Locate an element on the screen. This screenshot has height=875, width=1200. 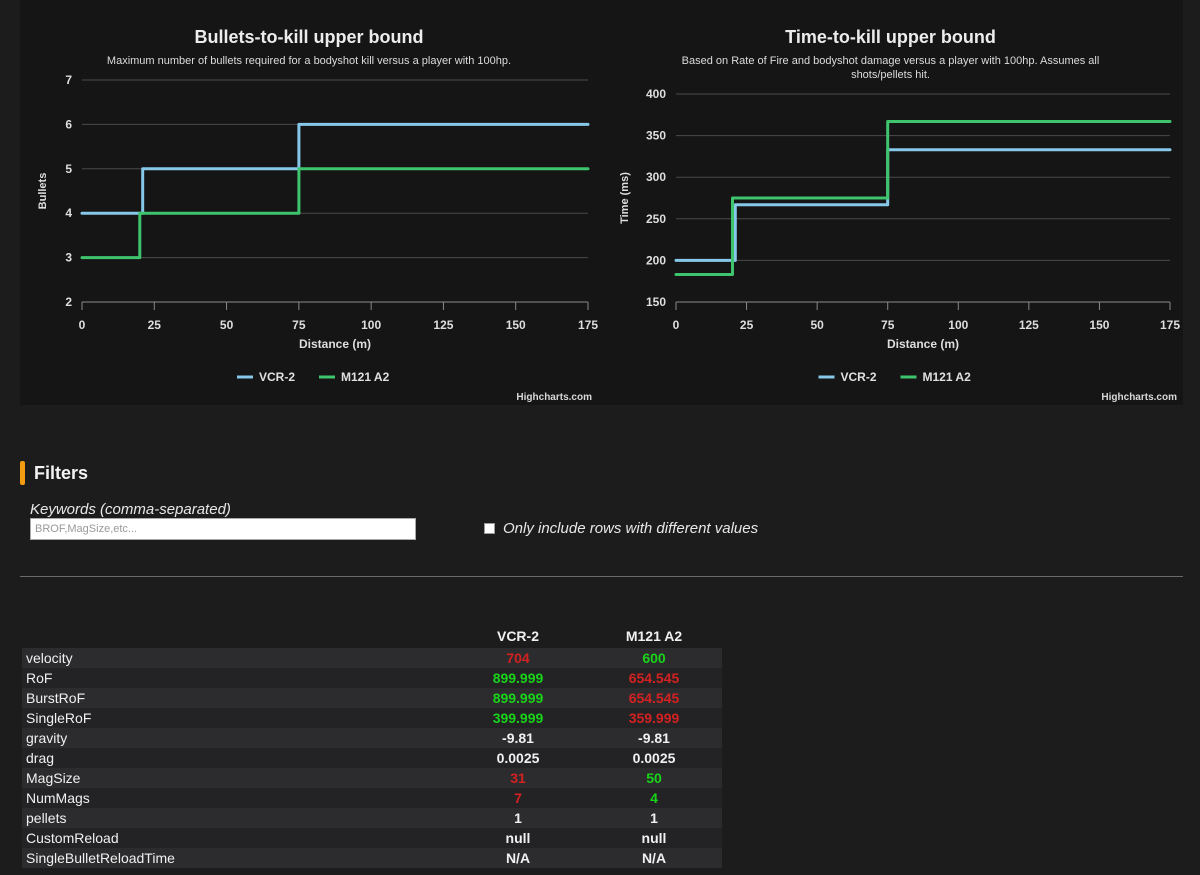
filters-title: Filters is located at coordinates (61, 472).